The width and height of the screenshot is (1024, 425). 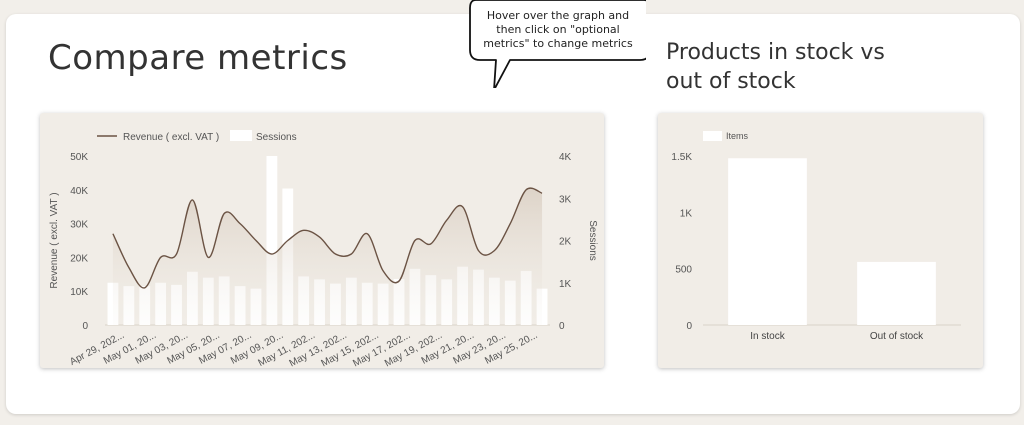 I want to click on y-tick-label: 1.5K, so click(x=681, y=157).